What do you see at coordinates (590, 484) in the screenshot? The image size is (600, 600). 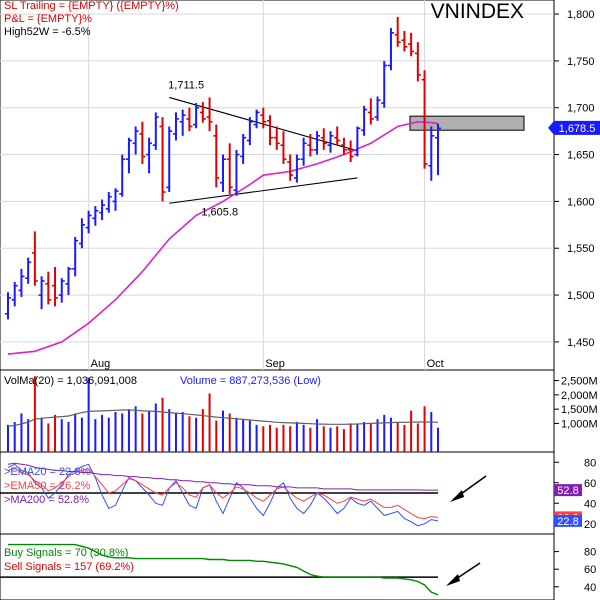 I see `breadth-tick-label: 60` at bounding box center [590, 484].